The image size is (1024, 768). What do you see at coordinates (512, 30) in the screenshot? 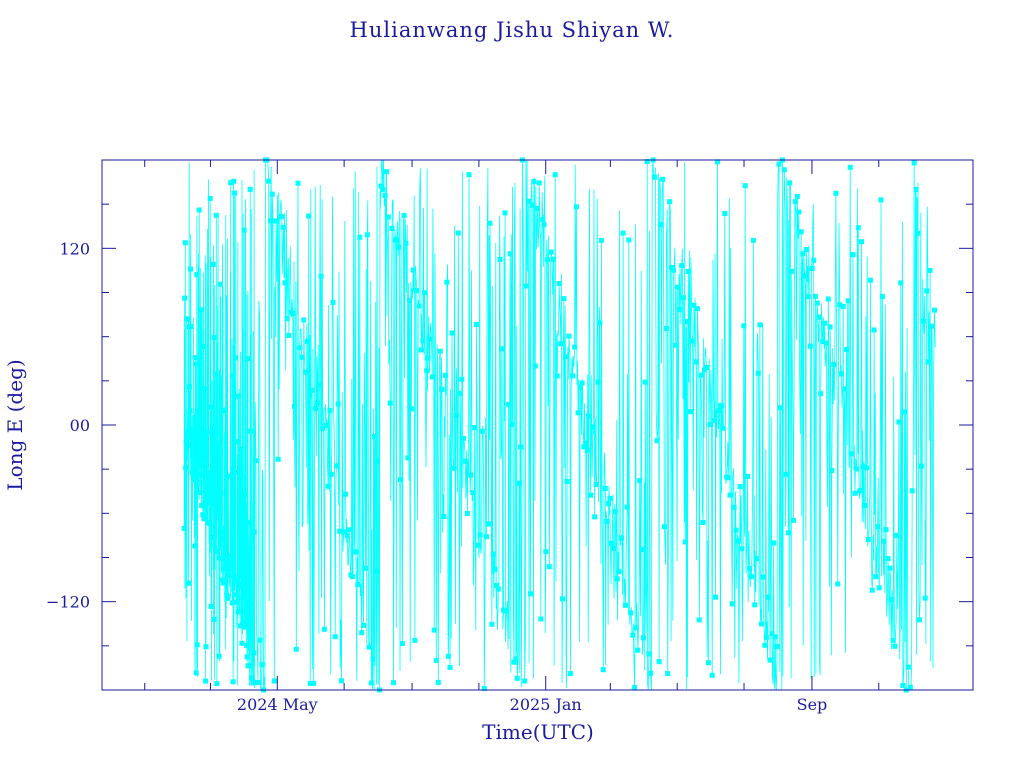
I see `chart-title: Hulianwang Jishu Shiyan W.` at bounding box center [512, 30].